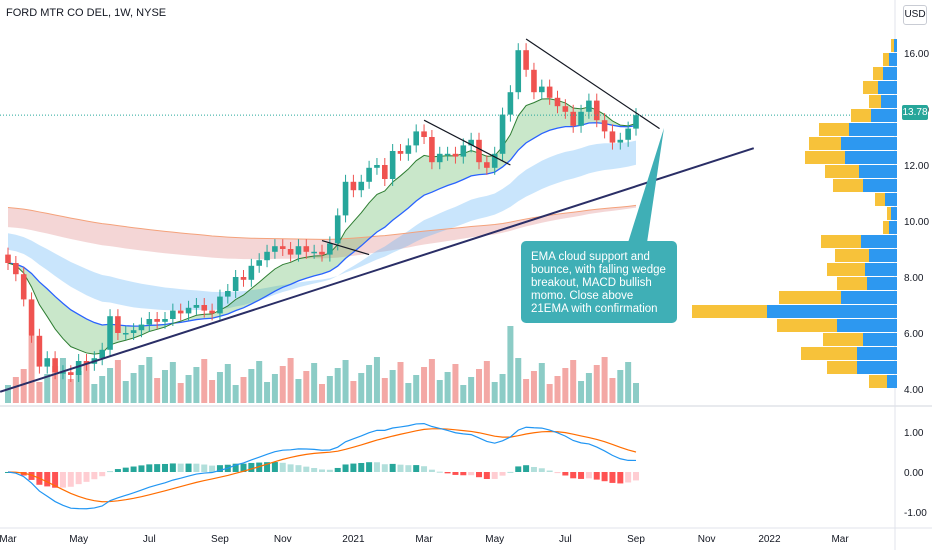 The image size is (932, 550). I want to click on price-tick-label: 16.00, so click(916, 54).